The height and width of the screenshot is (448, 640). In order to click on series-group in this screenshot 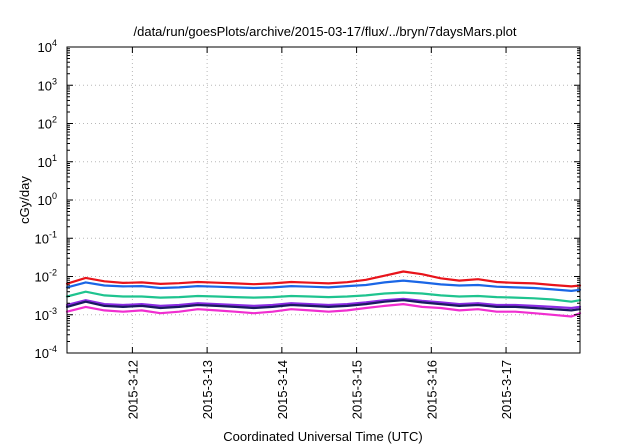, I will do `click(323, 294)`.